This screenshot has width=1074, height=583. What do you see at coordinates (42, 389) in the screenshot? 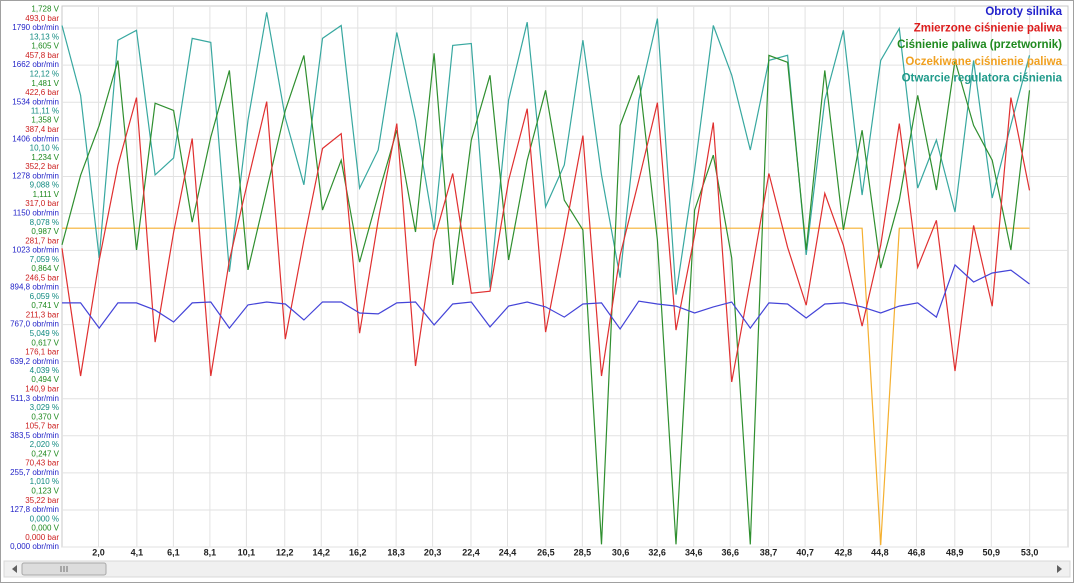
I see `y-tick-label: 140,9 bar` at bounding box center [42, 389].